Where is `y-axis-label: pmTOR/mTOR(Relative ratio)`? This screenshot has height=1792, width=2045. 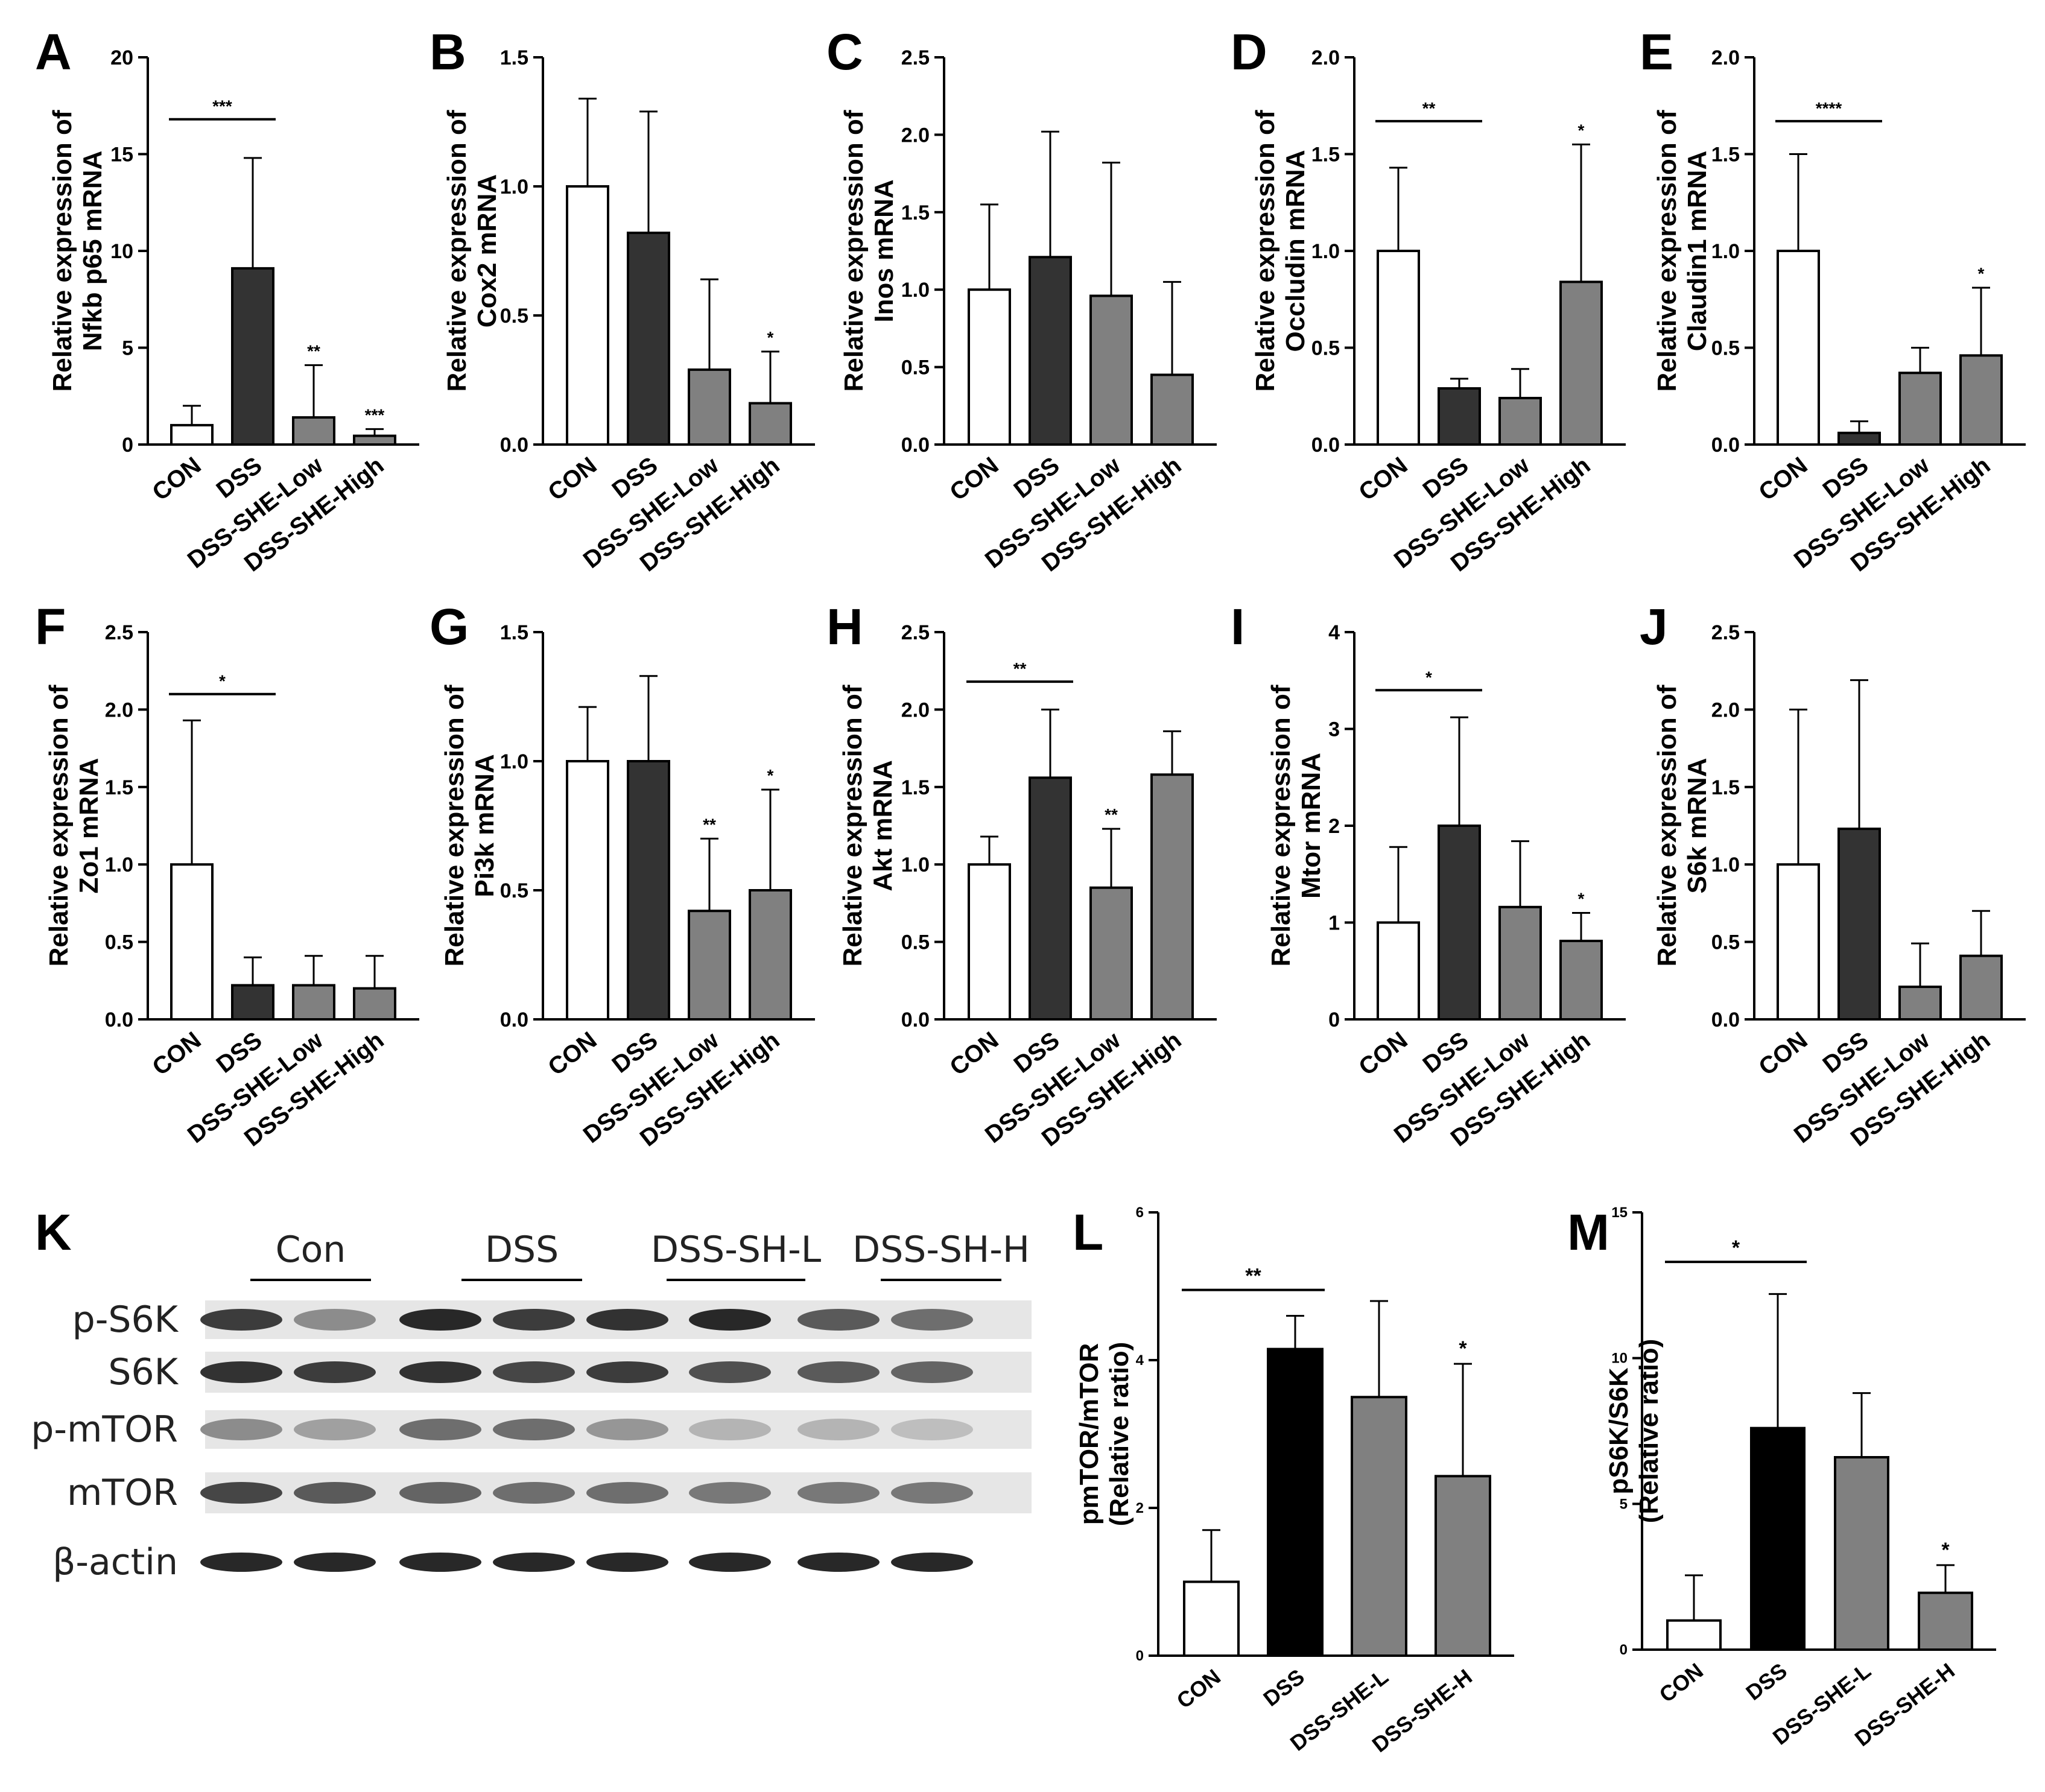 y-axis-label: pmTOR/mTOR(Relative ratio) is located at coordinates (1104, 1434).